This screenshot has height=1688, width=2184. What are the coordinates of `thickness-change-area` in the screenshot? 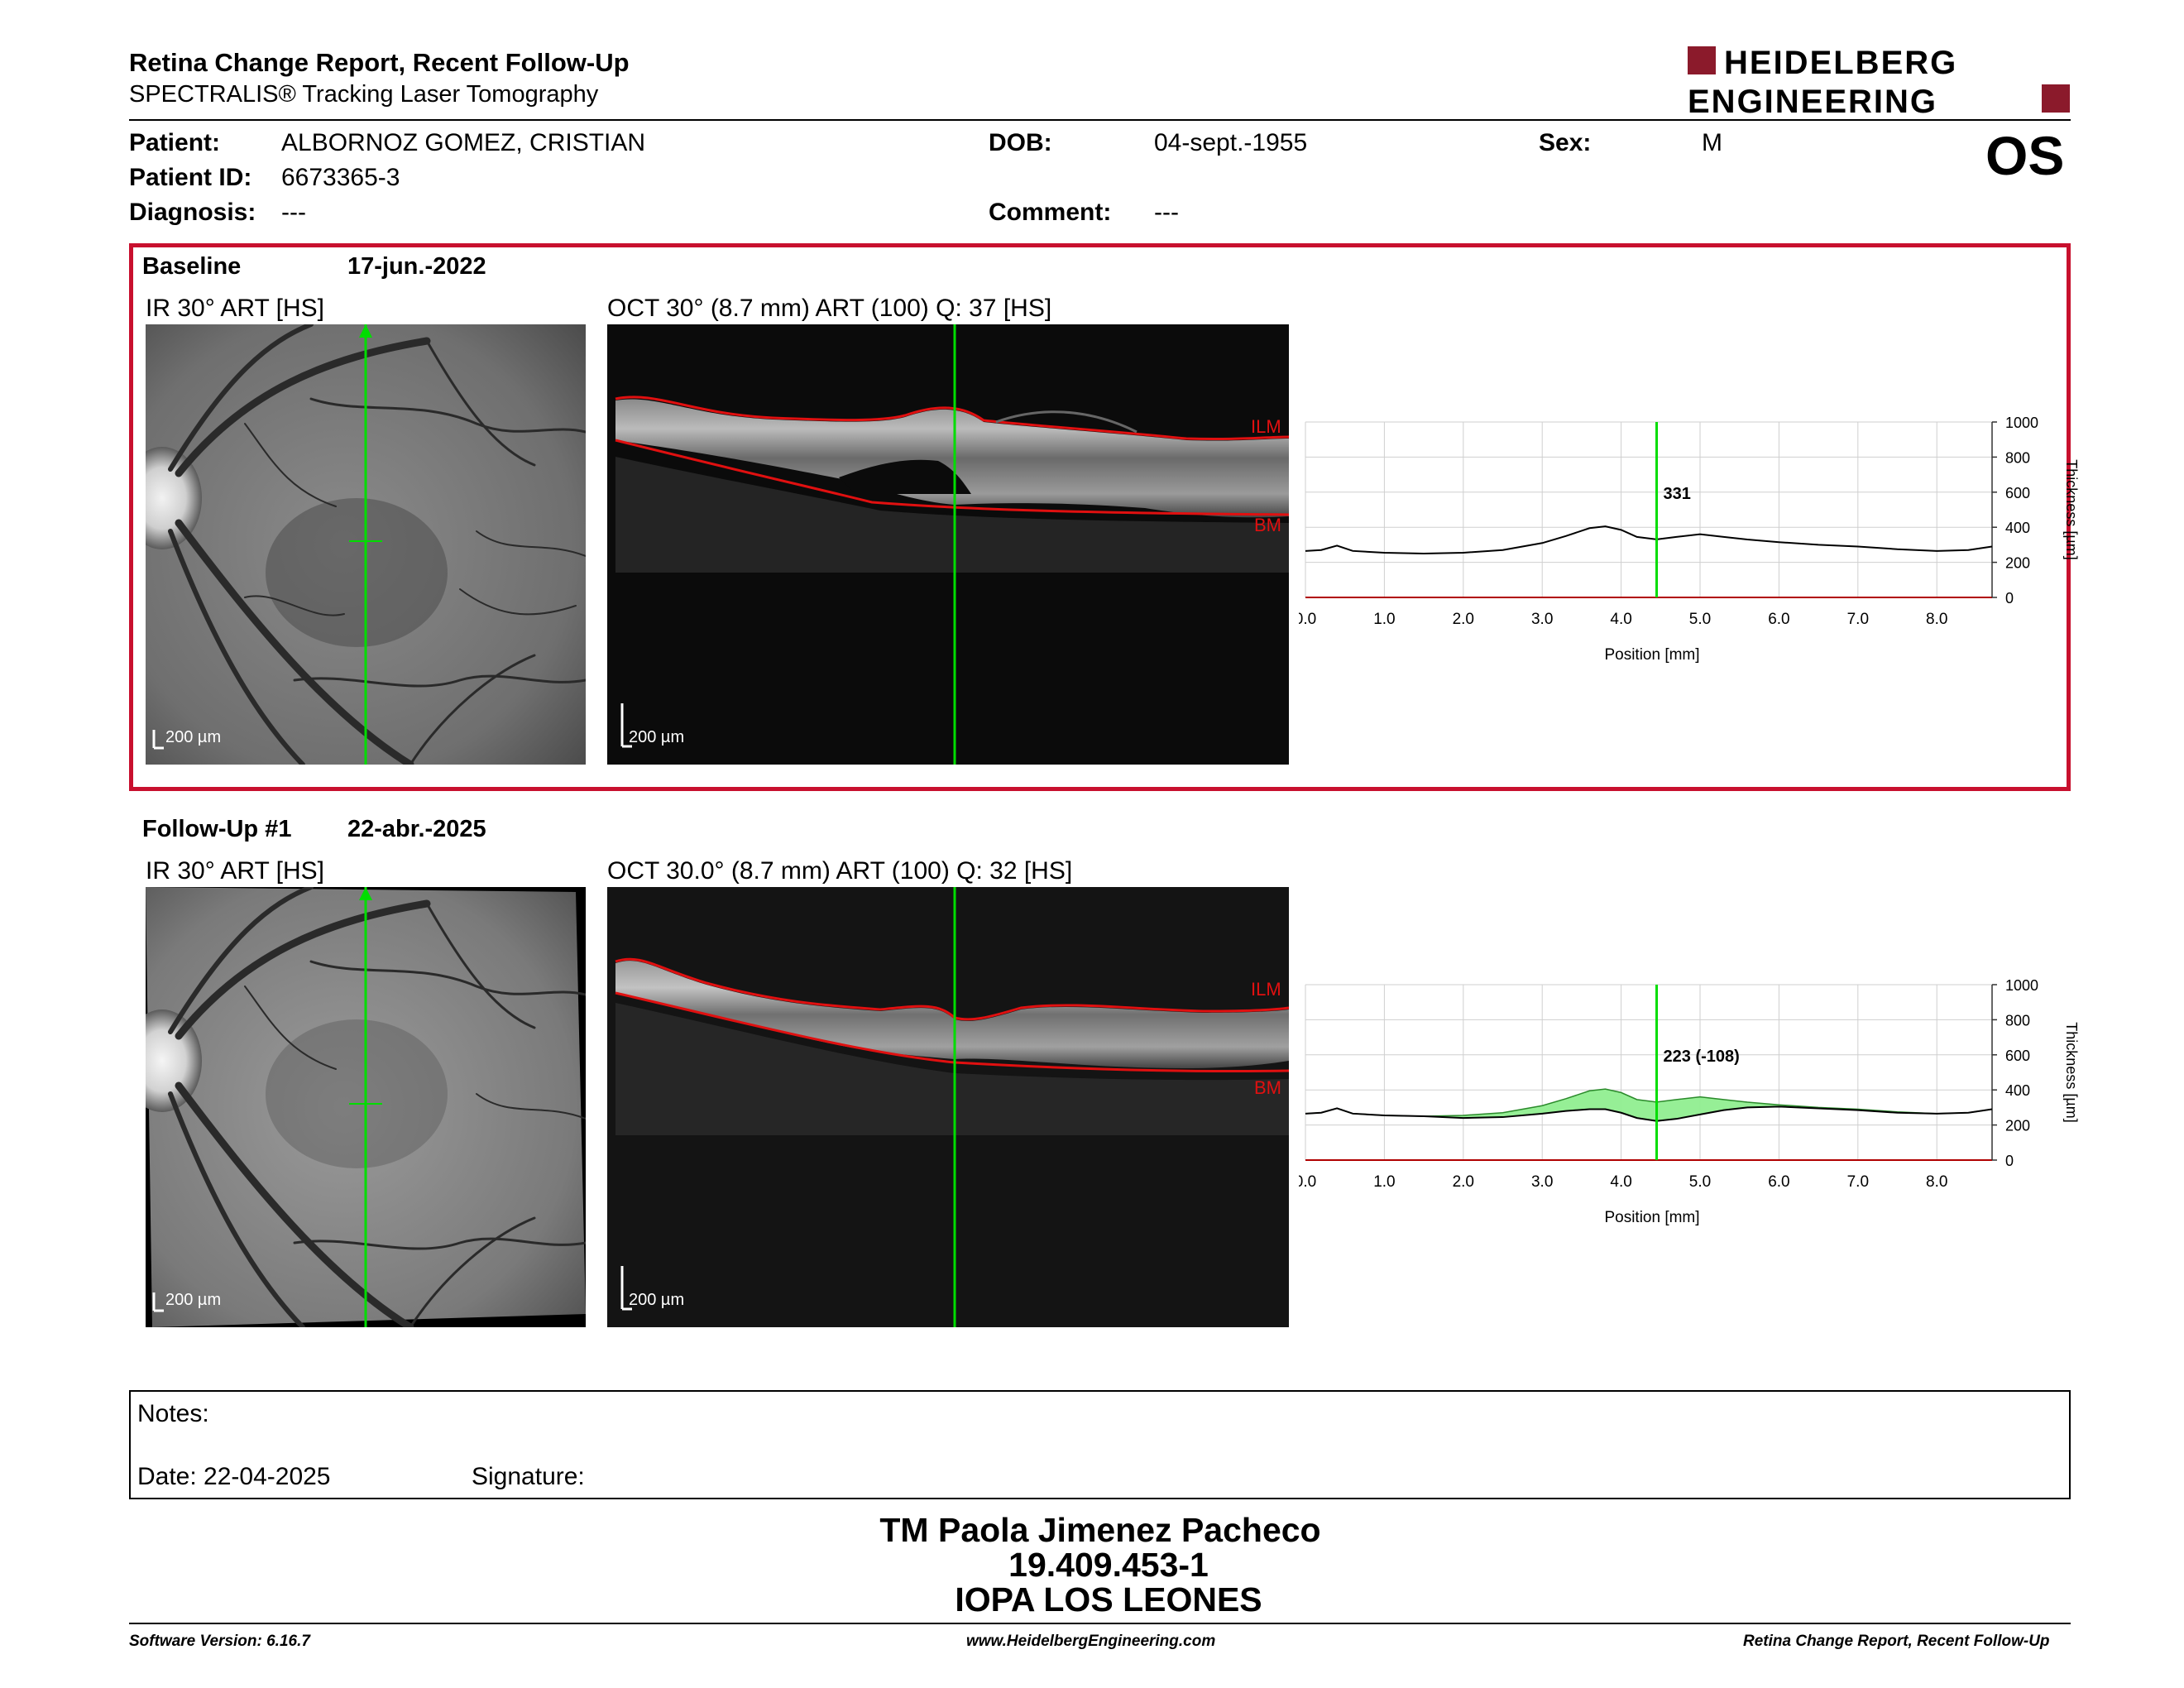 It's located at (1648, 1105).